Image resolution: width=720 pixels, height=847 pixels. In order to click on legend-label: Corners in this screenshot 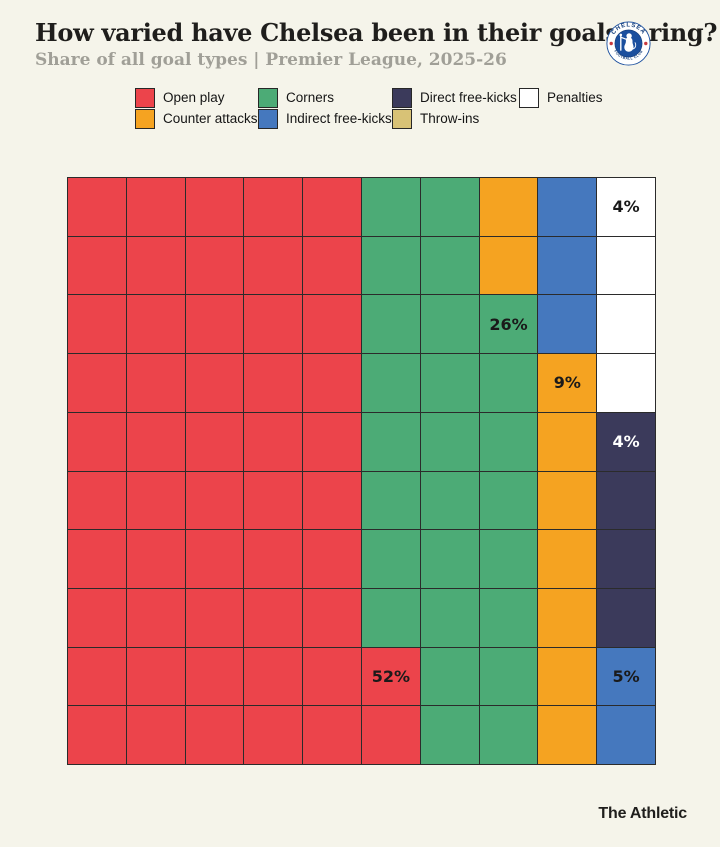, I will do `click(310, 97)`.